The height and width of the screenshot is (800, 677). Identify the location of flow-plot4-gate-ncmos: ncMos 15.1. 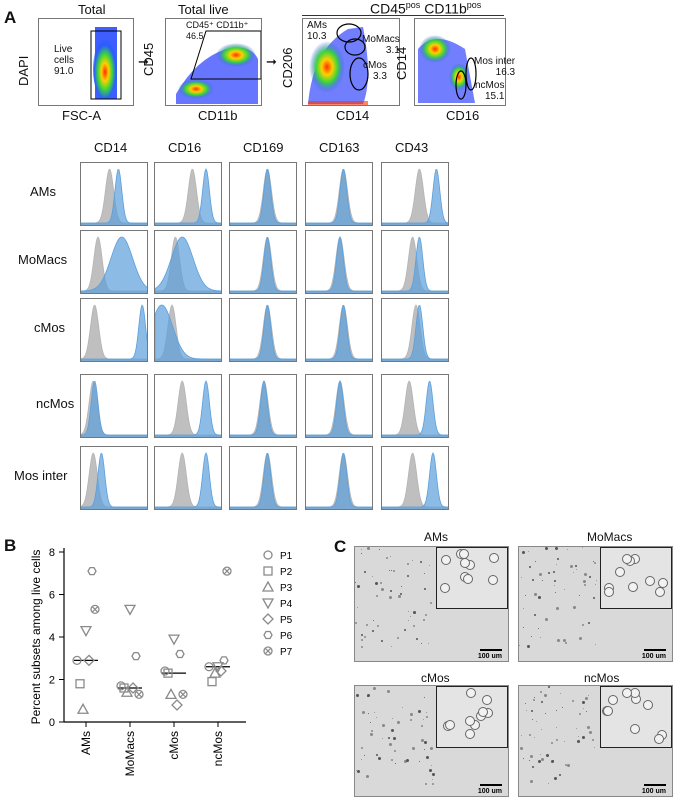
(489, 91).